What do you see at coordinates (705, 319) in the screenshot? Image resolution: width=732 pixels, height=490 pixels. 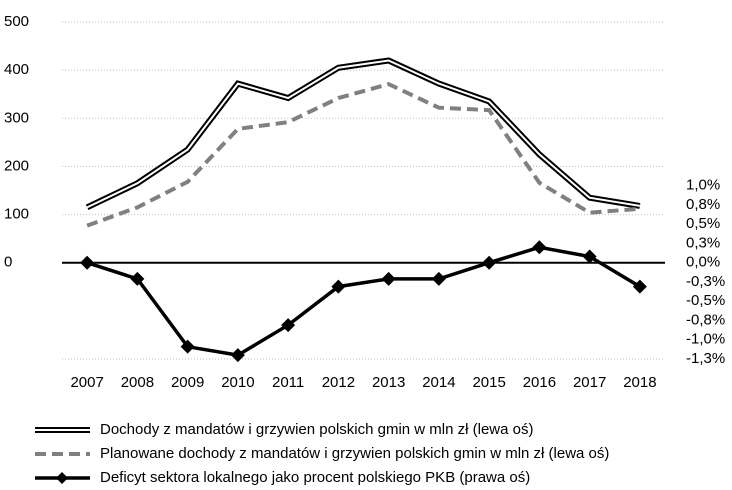 I see `y2-tick-label: -0,8%` at bounding box center [705, 319].